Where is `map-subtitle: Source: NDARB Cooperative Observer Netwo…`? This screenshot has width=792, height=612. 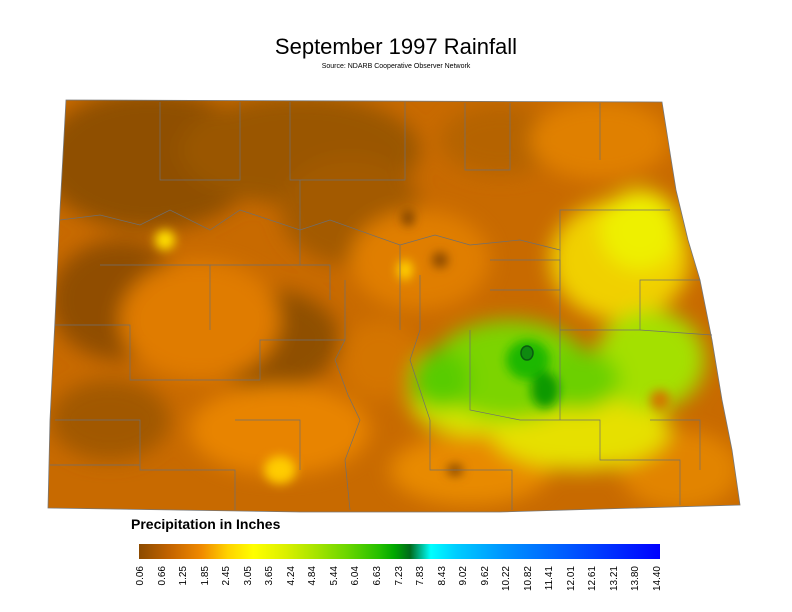
map-subtitle: Source: NDARB Cooperative Observer Netwo… is located at coordinates (396, 66).